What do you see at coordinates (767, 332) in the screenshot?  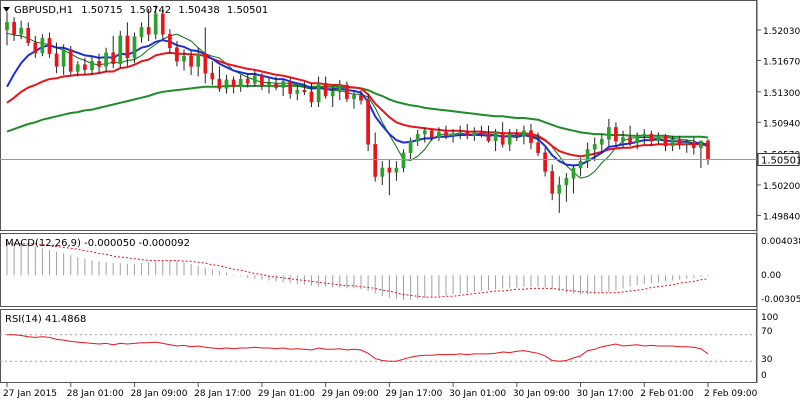 I see `rsi-tick-70: 70` at bounding box center [767, 332].